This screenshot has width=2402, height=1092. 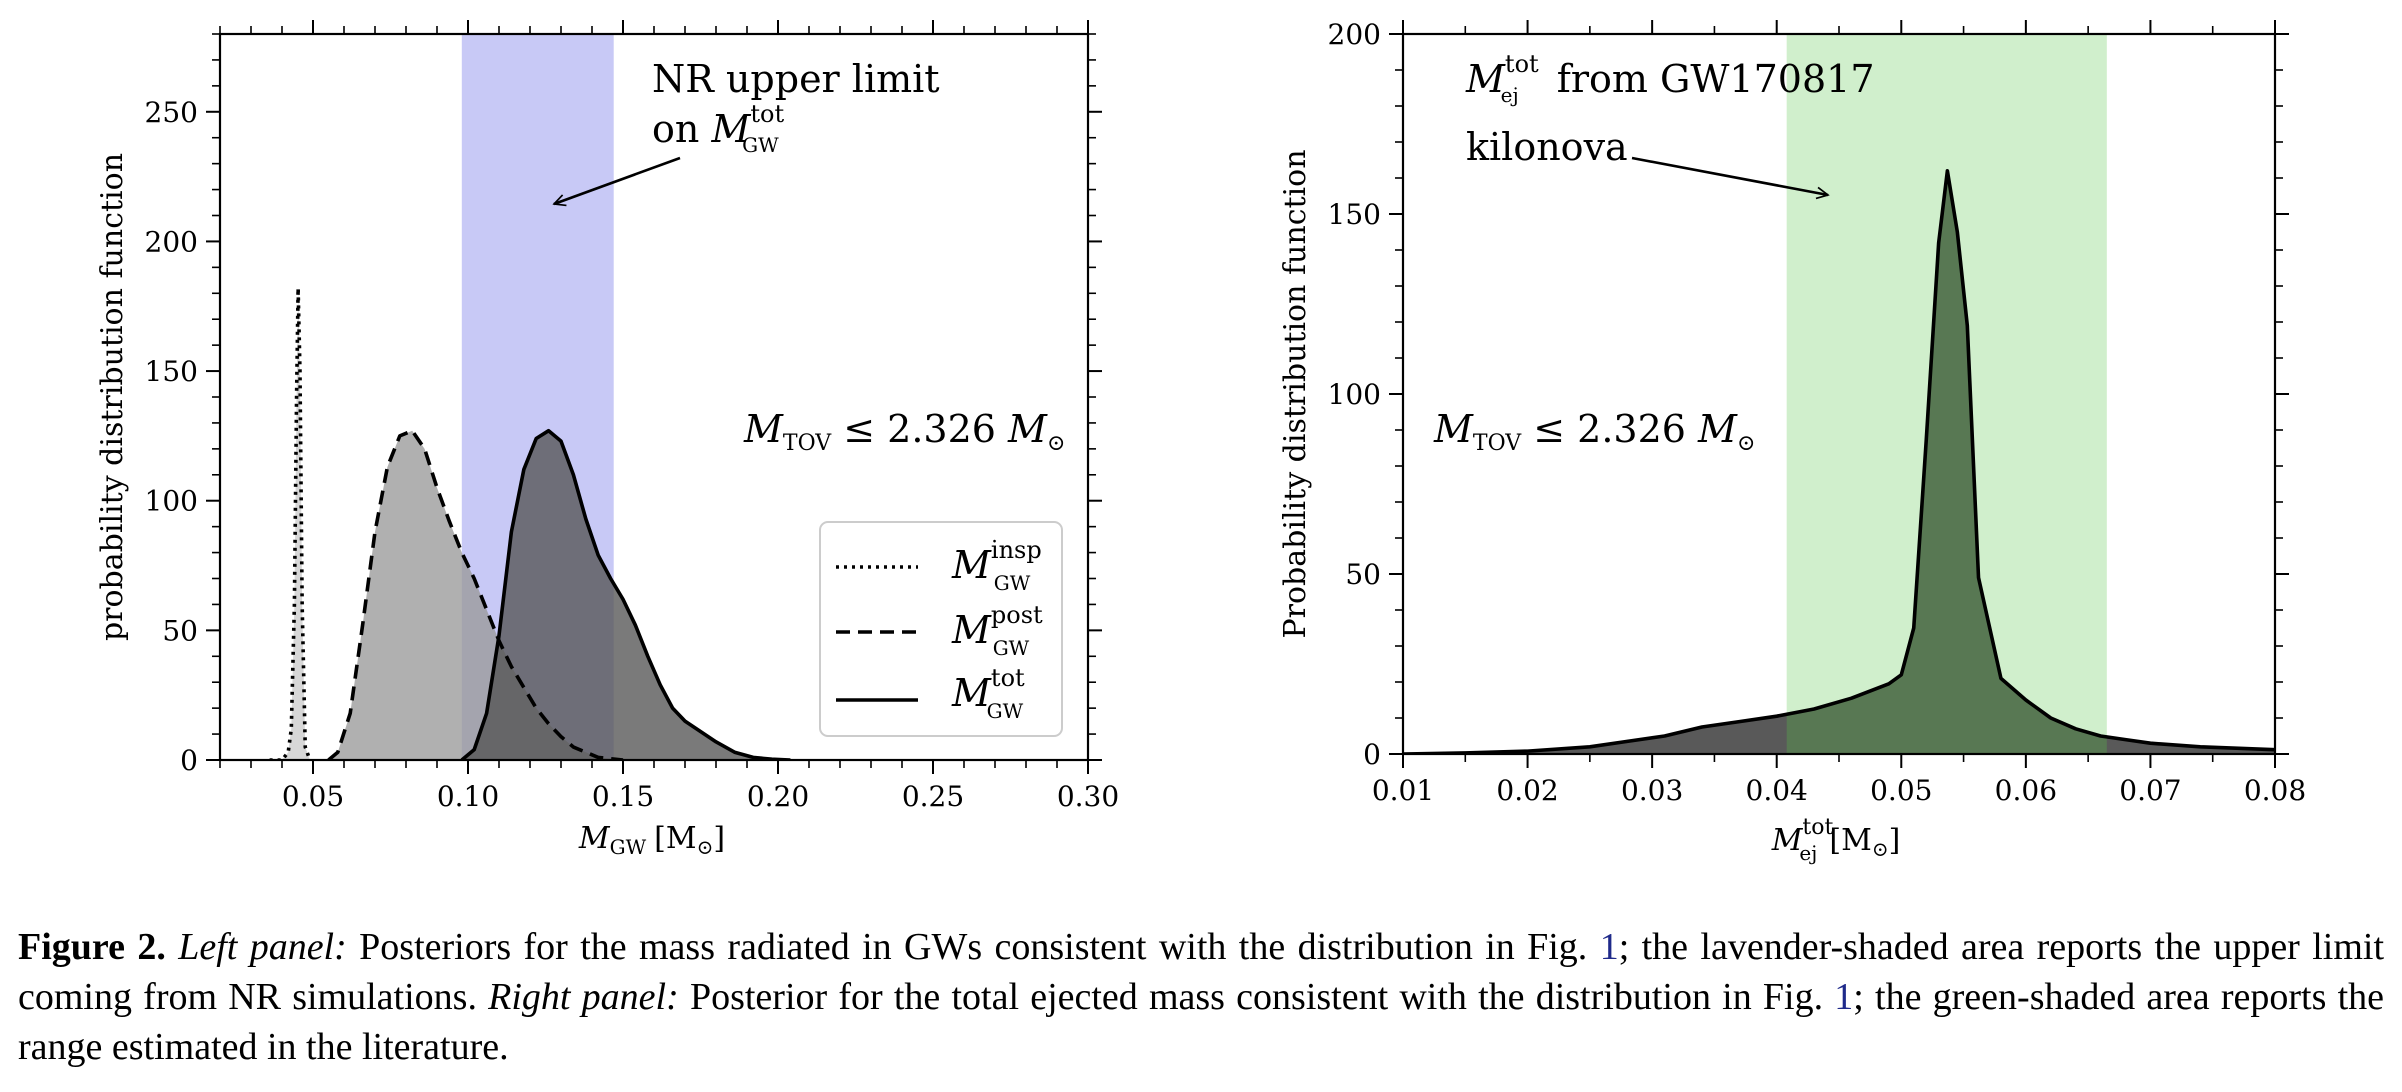 I want to click on right-x-tick-label: 0.03, so click(x=1652, y=790).